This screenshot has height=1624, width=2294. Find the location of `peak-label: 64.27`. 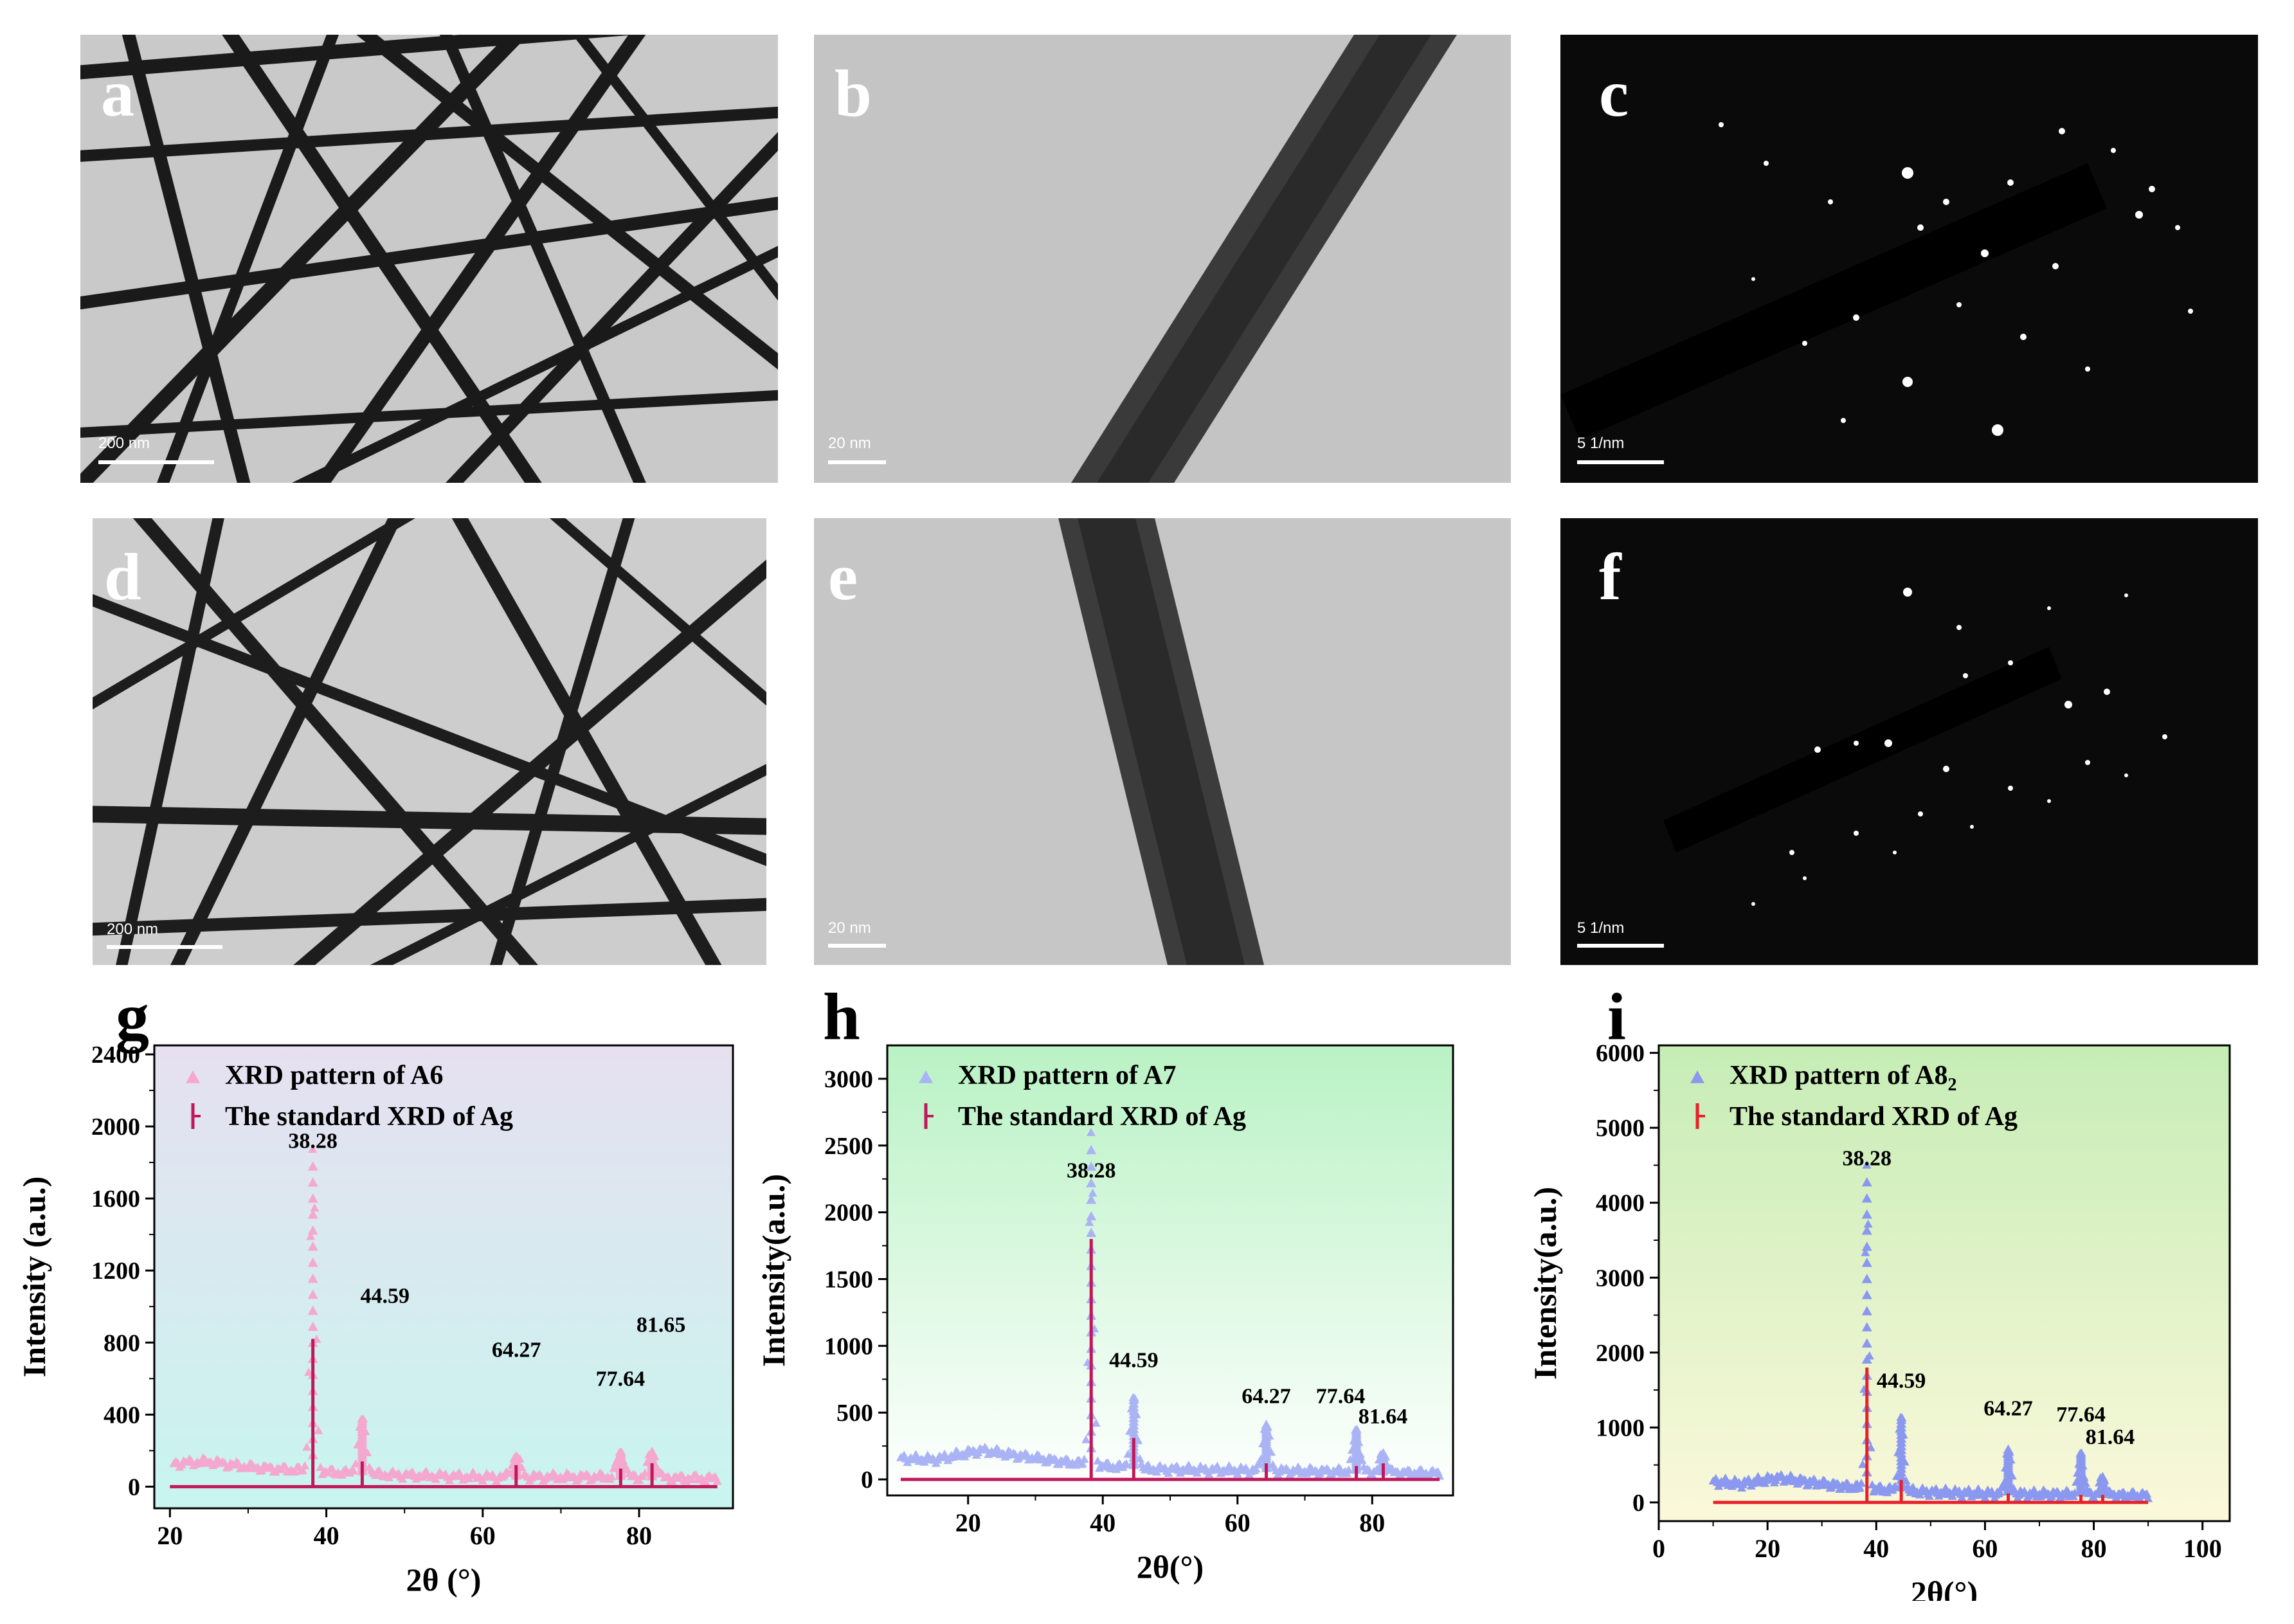

peak-label: 64.27 is located at coordinates (517, 1350).